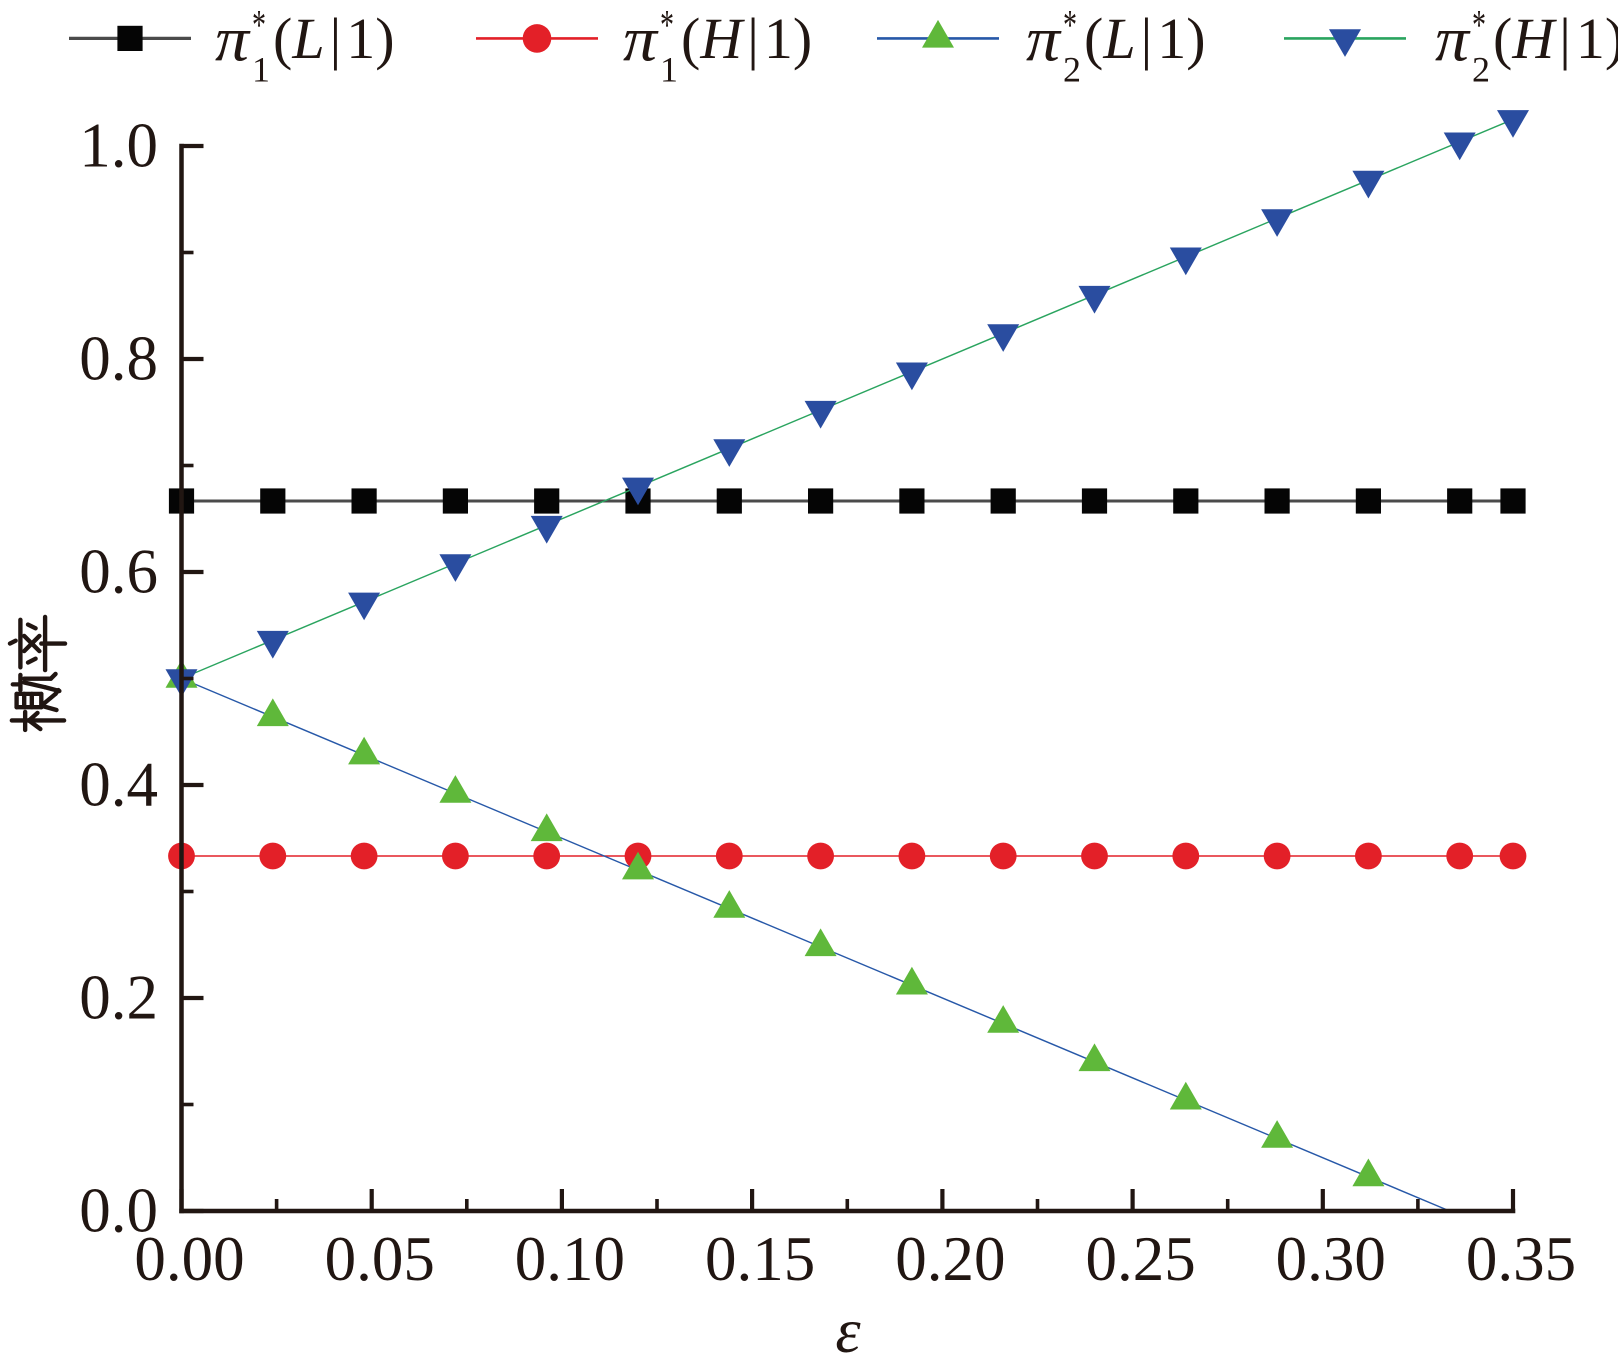 This screenshot has width=1618, height=1372. Describe the element at coordinates (380, 1259) in the screenshot. I see `svg-text: 0.05` at that location.